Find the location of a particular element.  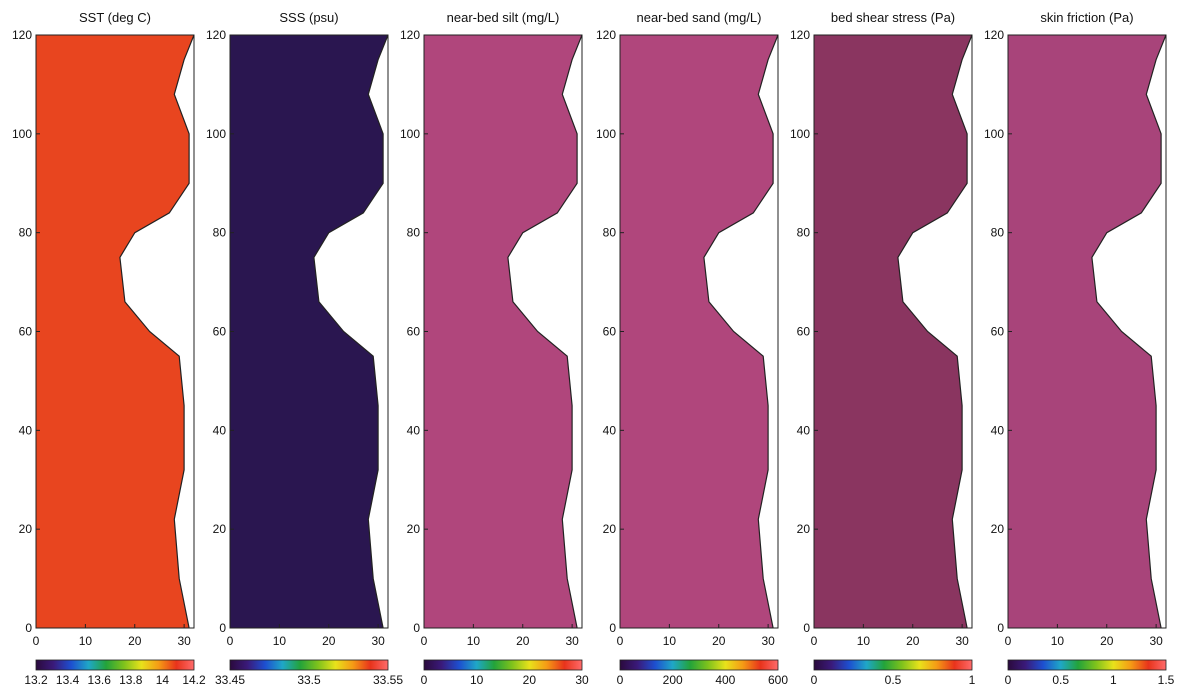

colorbar-tick-label: 14.2 is located at coordinates (194, 680).